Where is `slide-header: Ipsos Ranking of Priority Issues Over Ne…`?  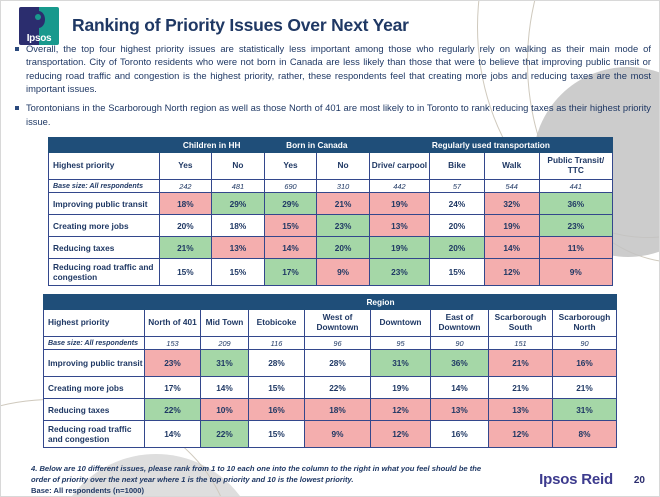
slide-header: Ipsos Ranking of Priority Issues Over Ne… is located at coordinates (334, 26).